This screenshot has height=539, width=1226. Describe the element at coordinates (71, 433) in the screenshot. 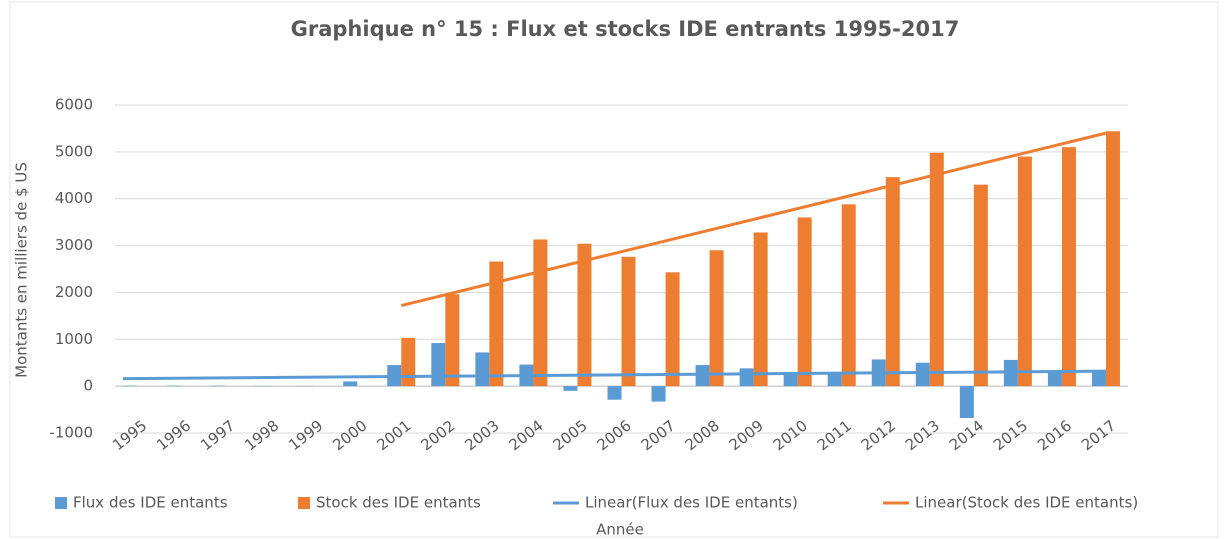

I see `y-tick-label: -1000` at that location.